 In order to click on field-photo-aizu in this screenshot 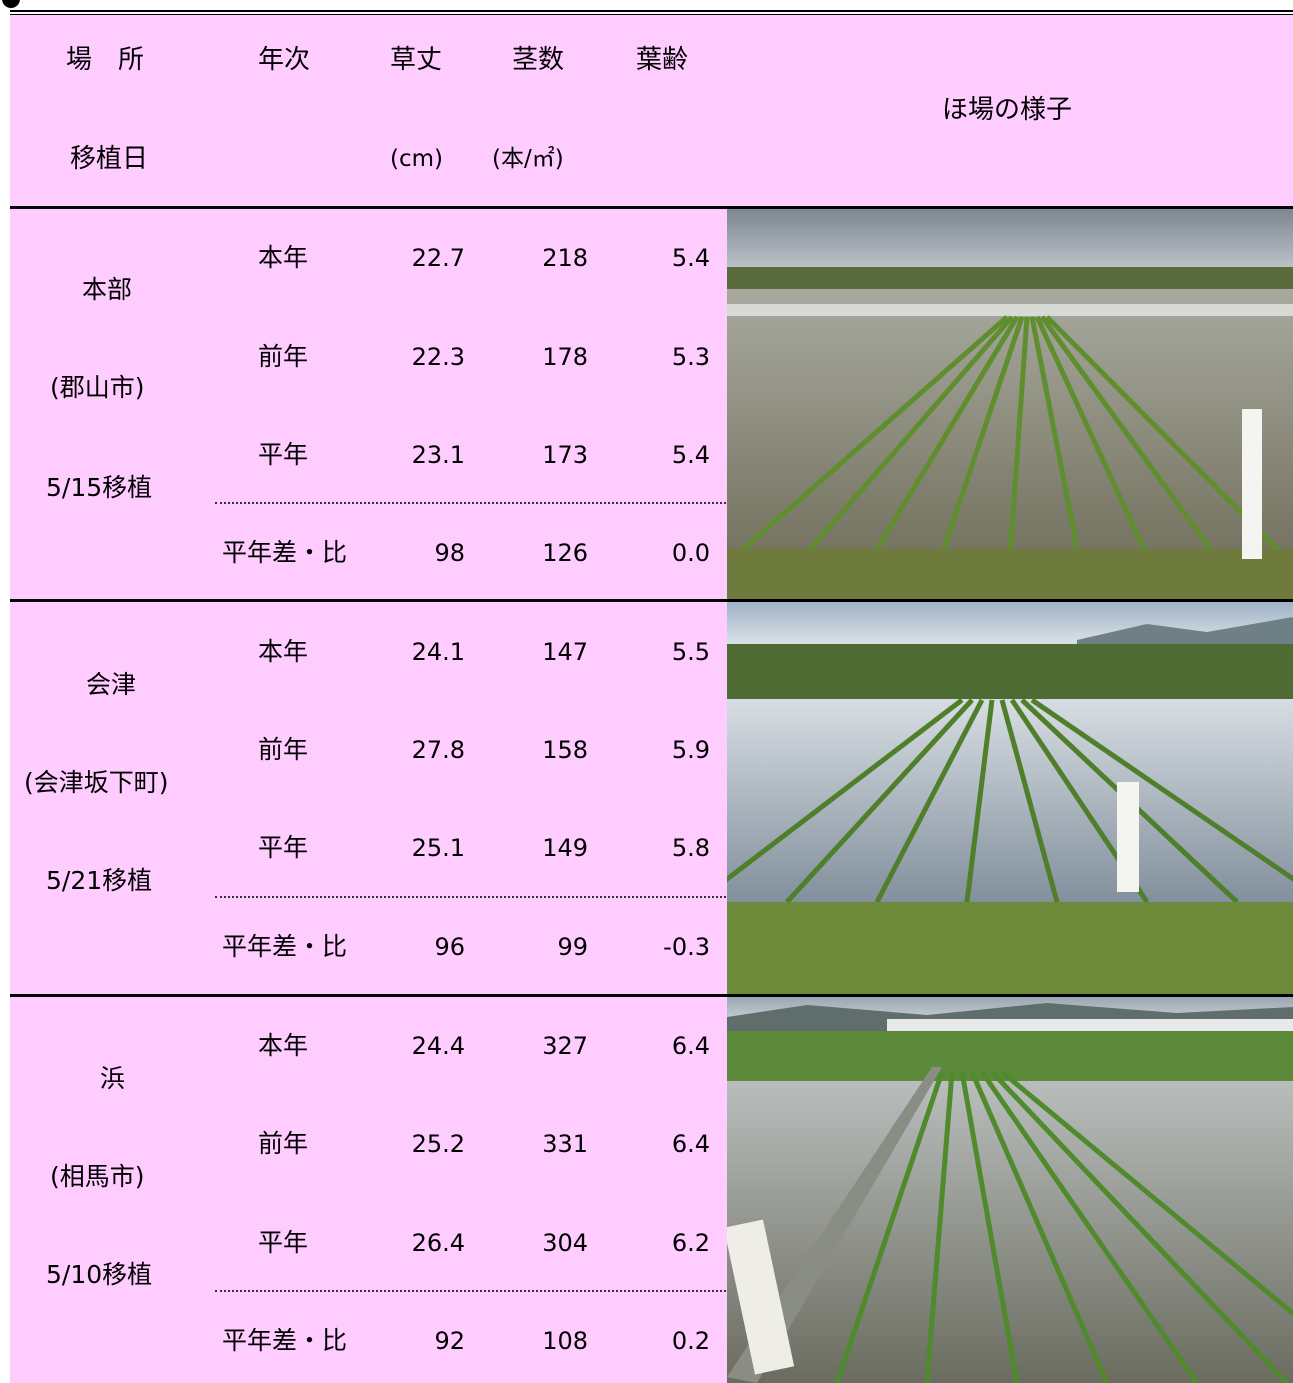, I will do `click(1010, 798)`.